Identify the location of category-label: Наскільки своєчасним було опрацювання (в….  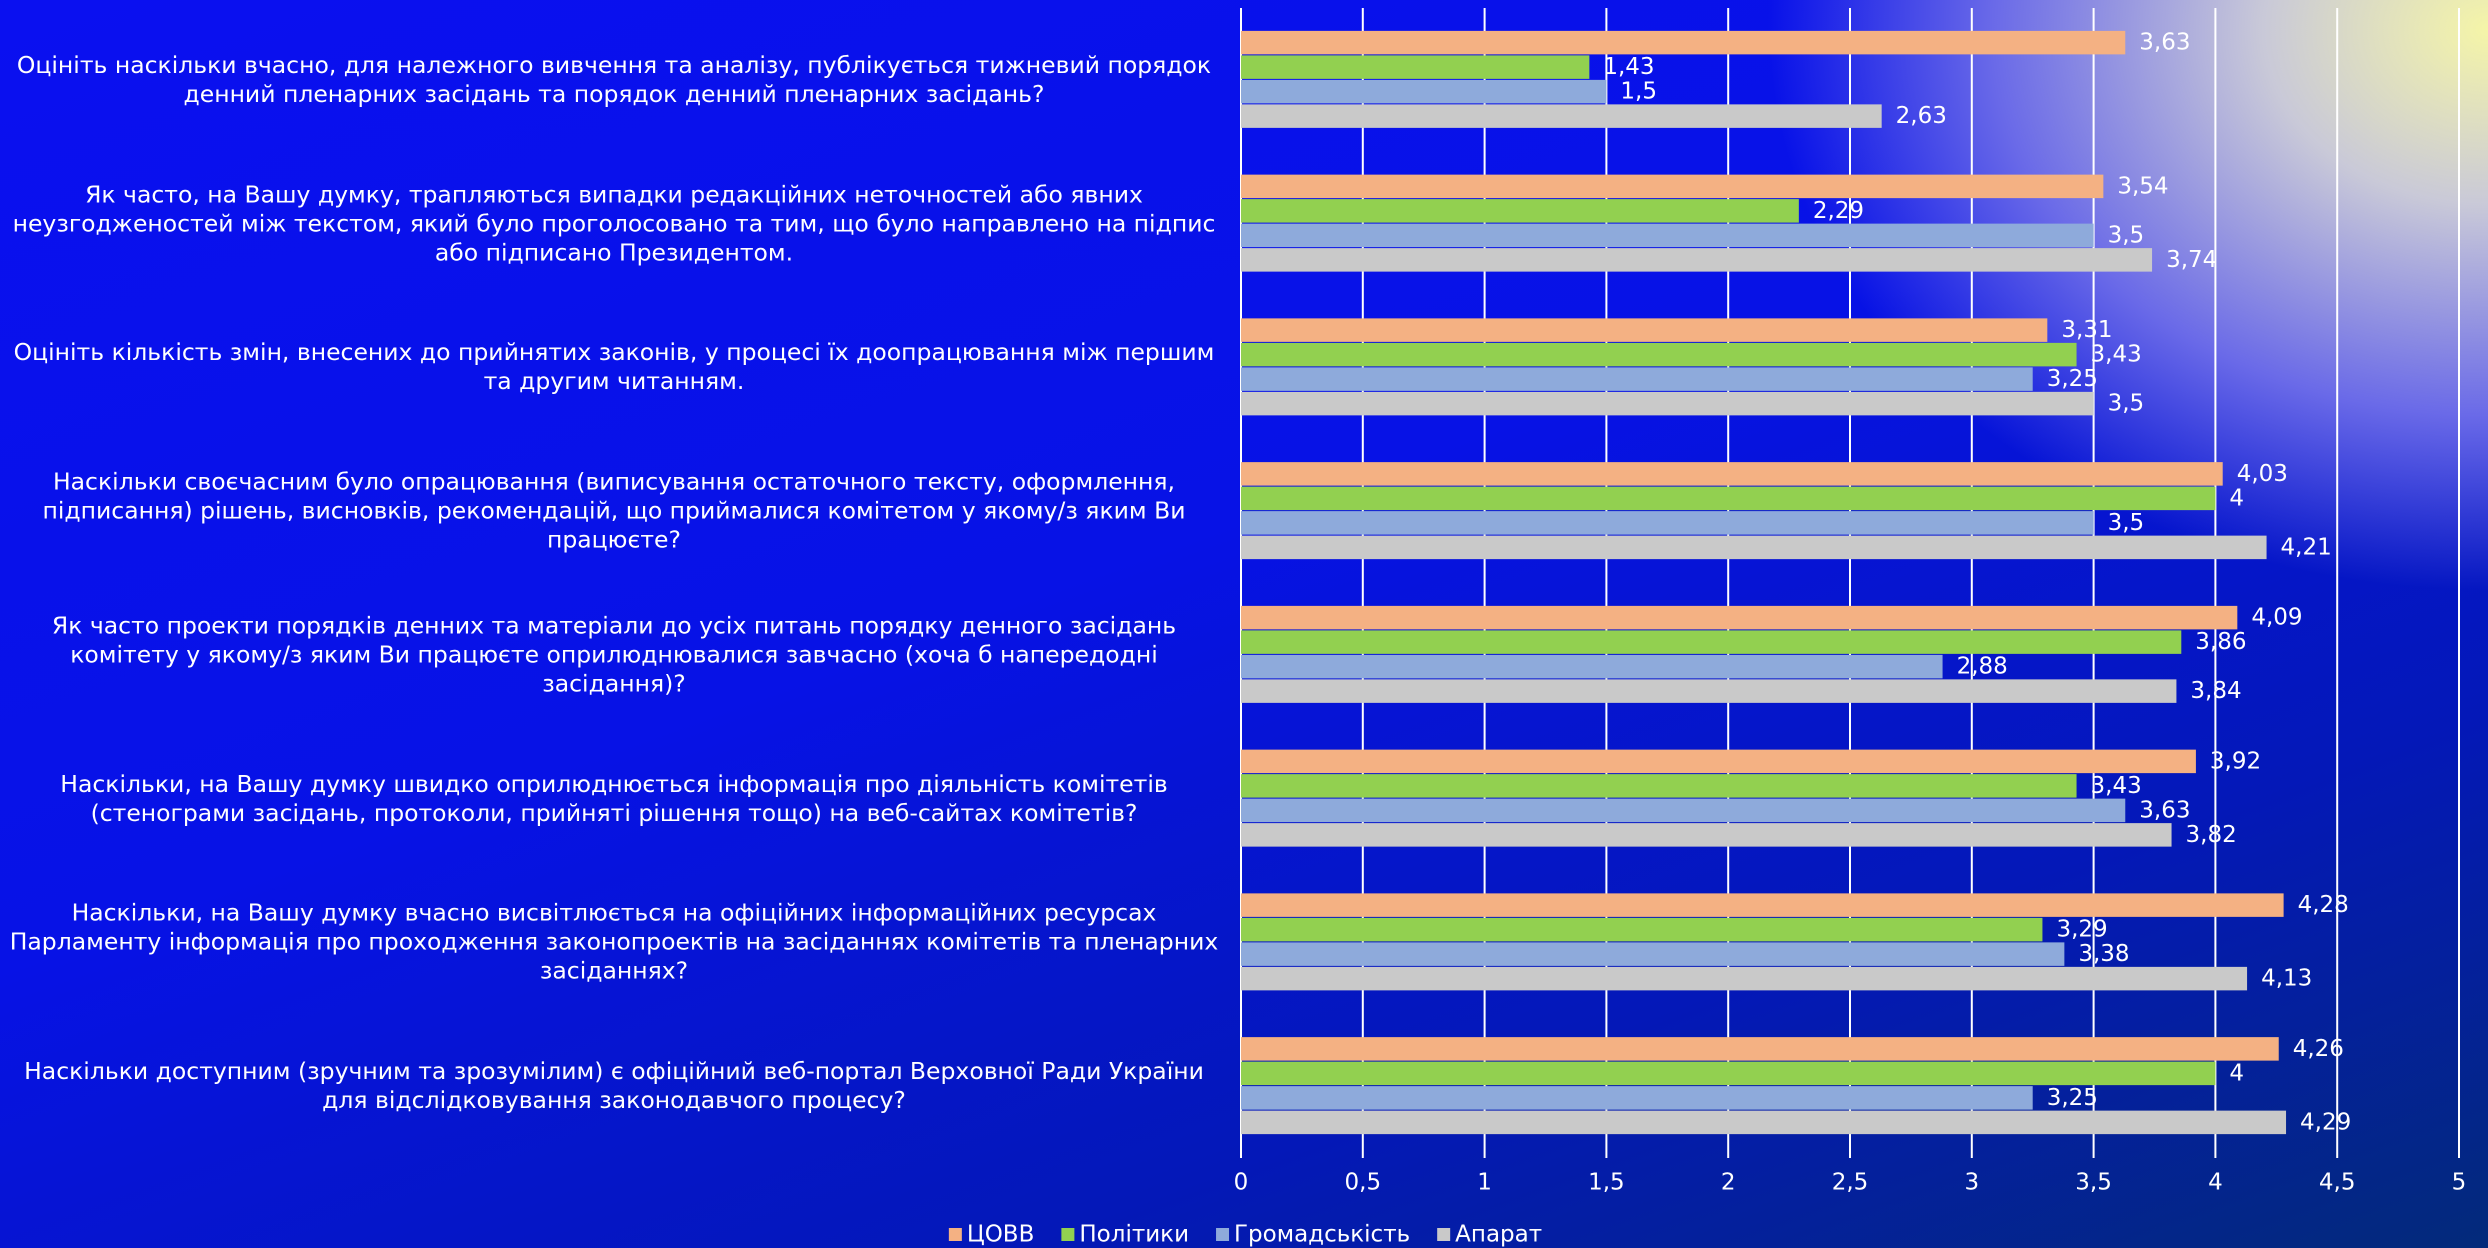
(614, 510).